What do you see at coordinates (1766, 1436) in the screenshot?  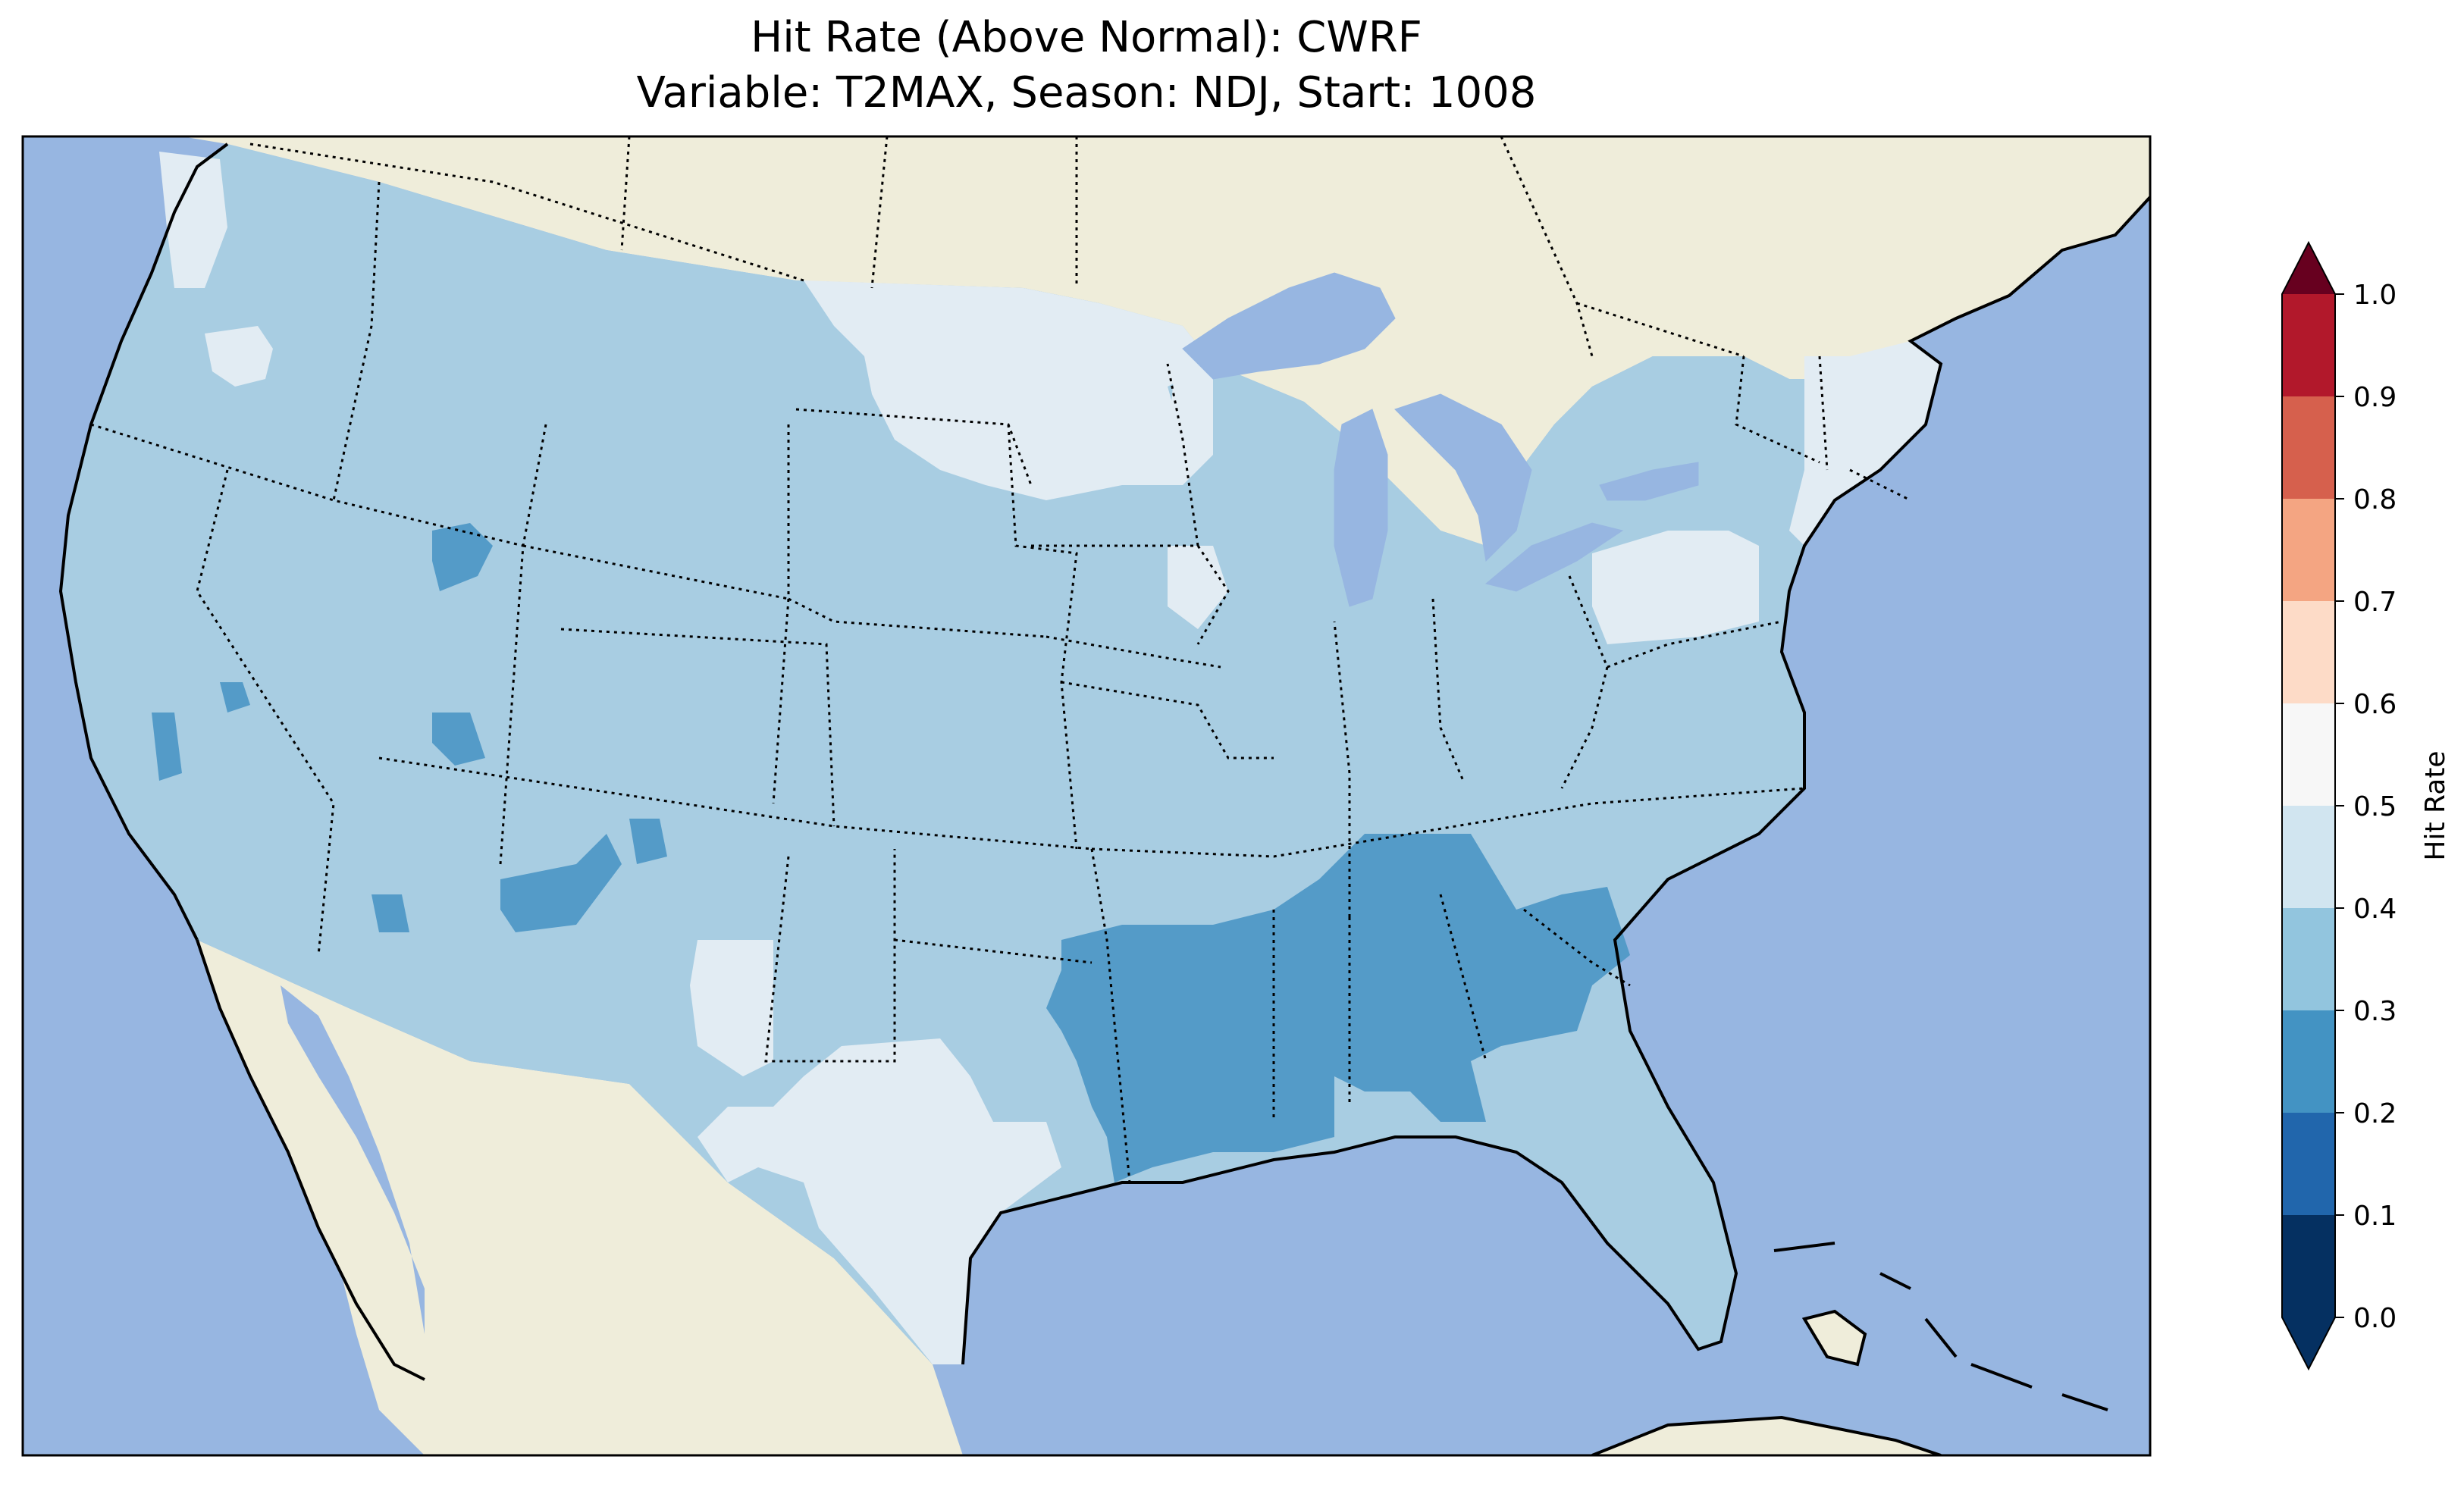 I see `caribbean-land` at bounding box center [1766, 1436].